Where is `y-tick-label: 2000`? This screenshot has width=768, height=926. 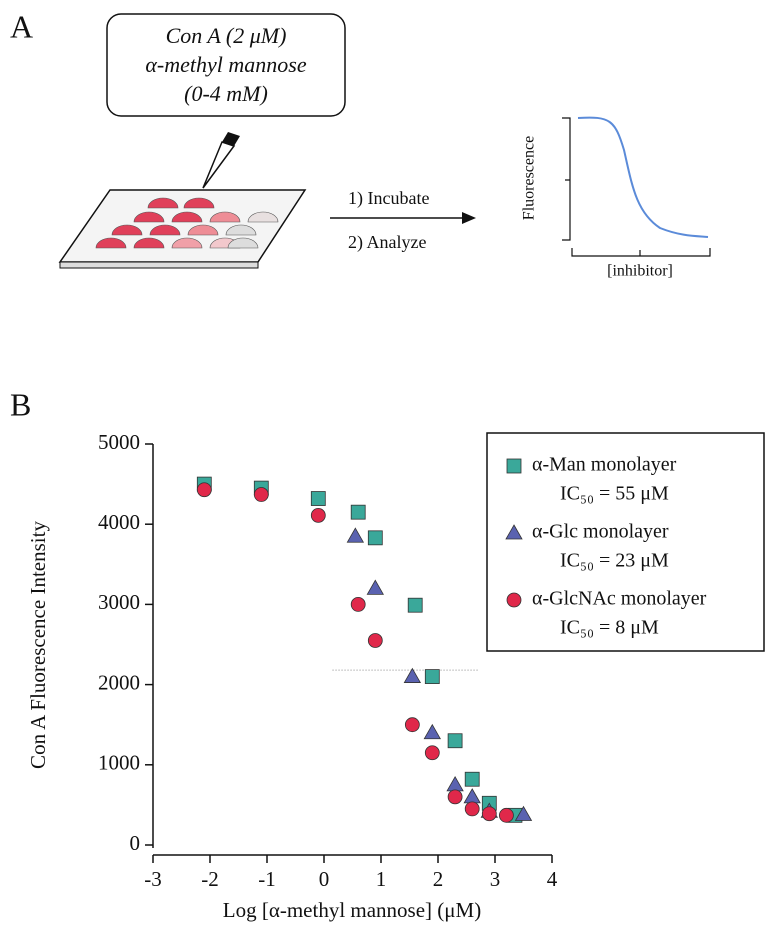 y-tick-label: 2000 is located at coordinates (119, 682).